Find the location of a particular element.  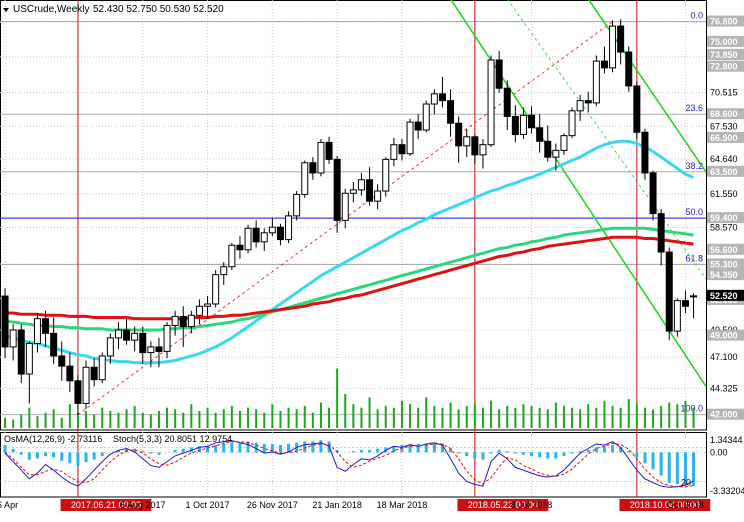

x-tick-label: 16 Apr is located at coordinates (9, 505).